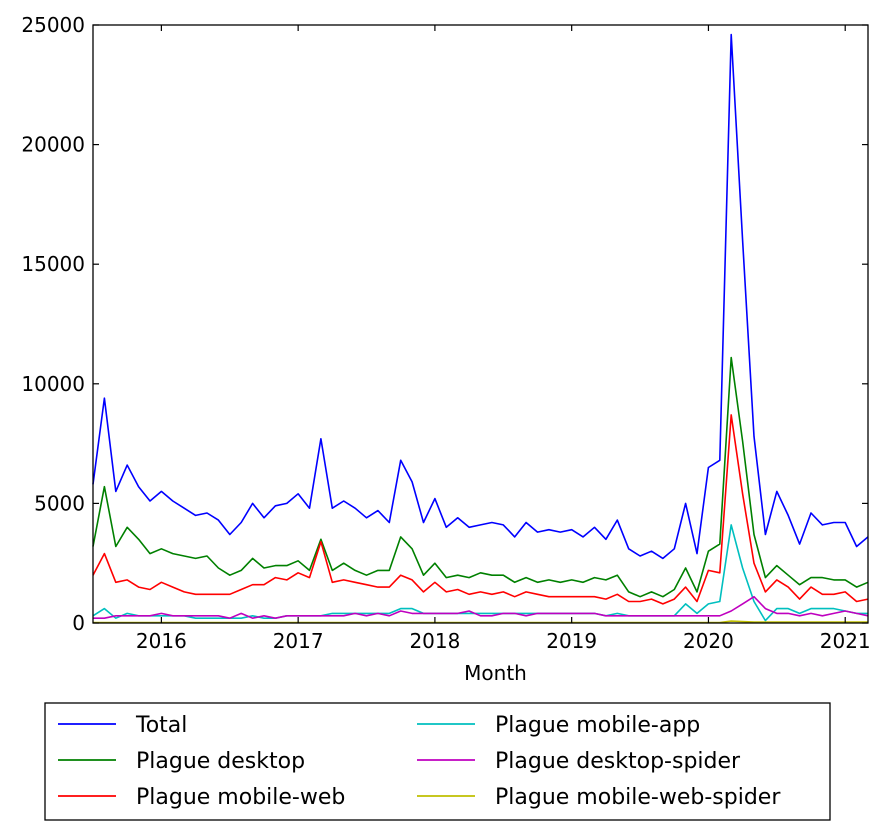 This screenshot has width=887, height=828. Describe the element at coordinates (78, 623) in the screenshot. I see `y-tick-label: 0` at that location.